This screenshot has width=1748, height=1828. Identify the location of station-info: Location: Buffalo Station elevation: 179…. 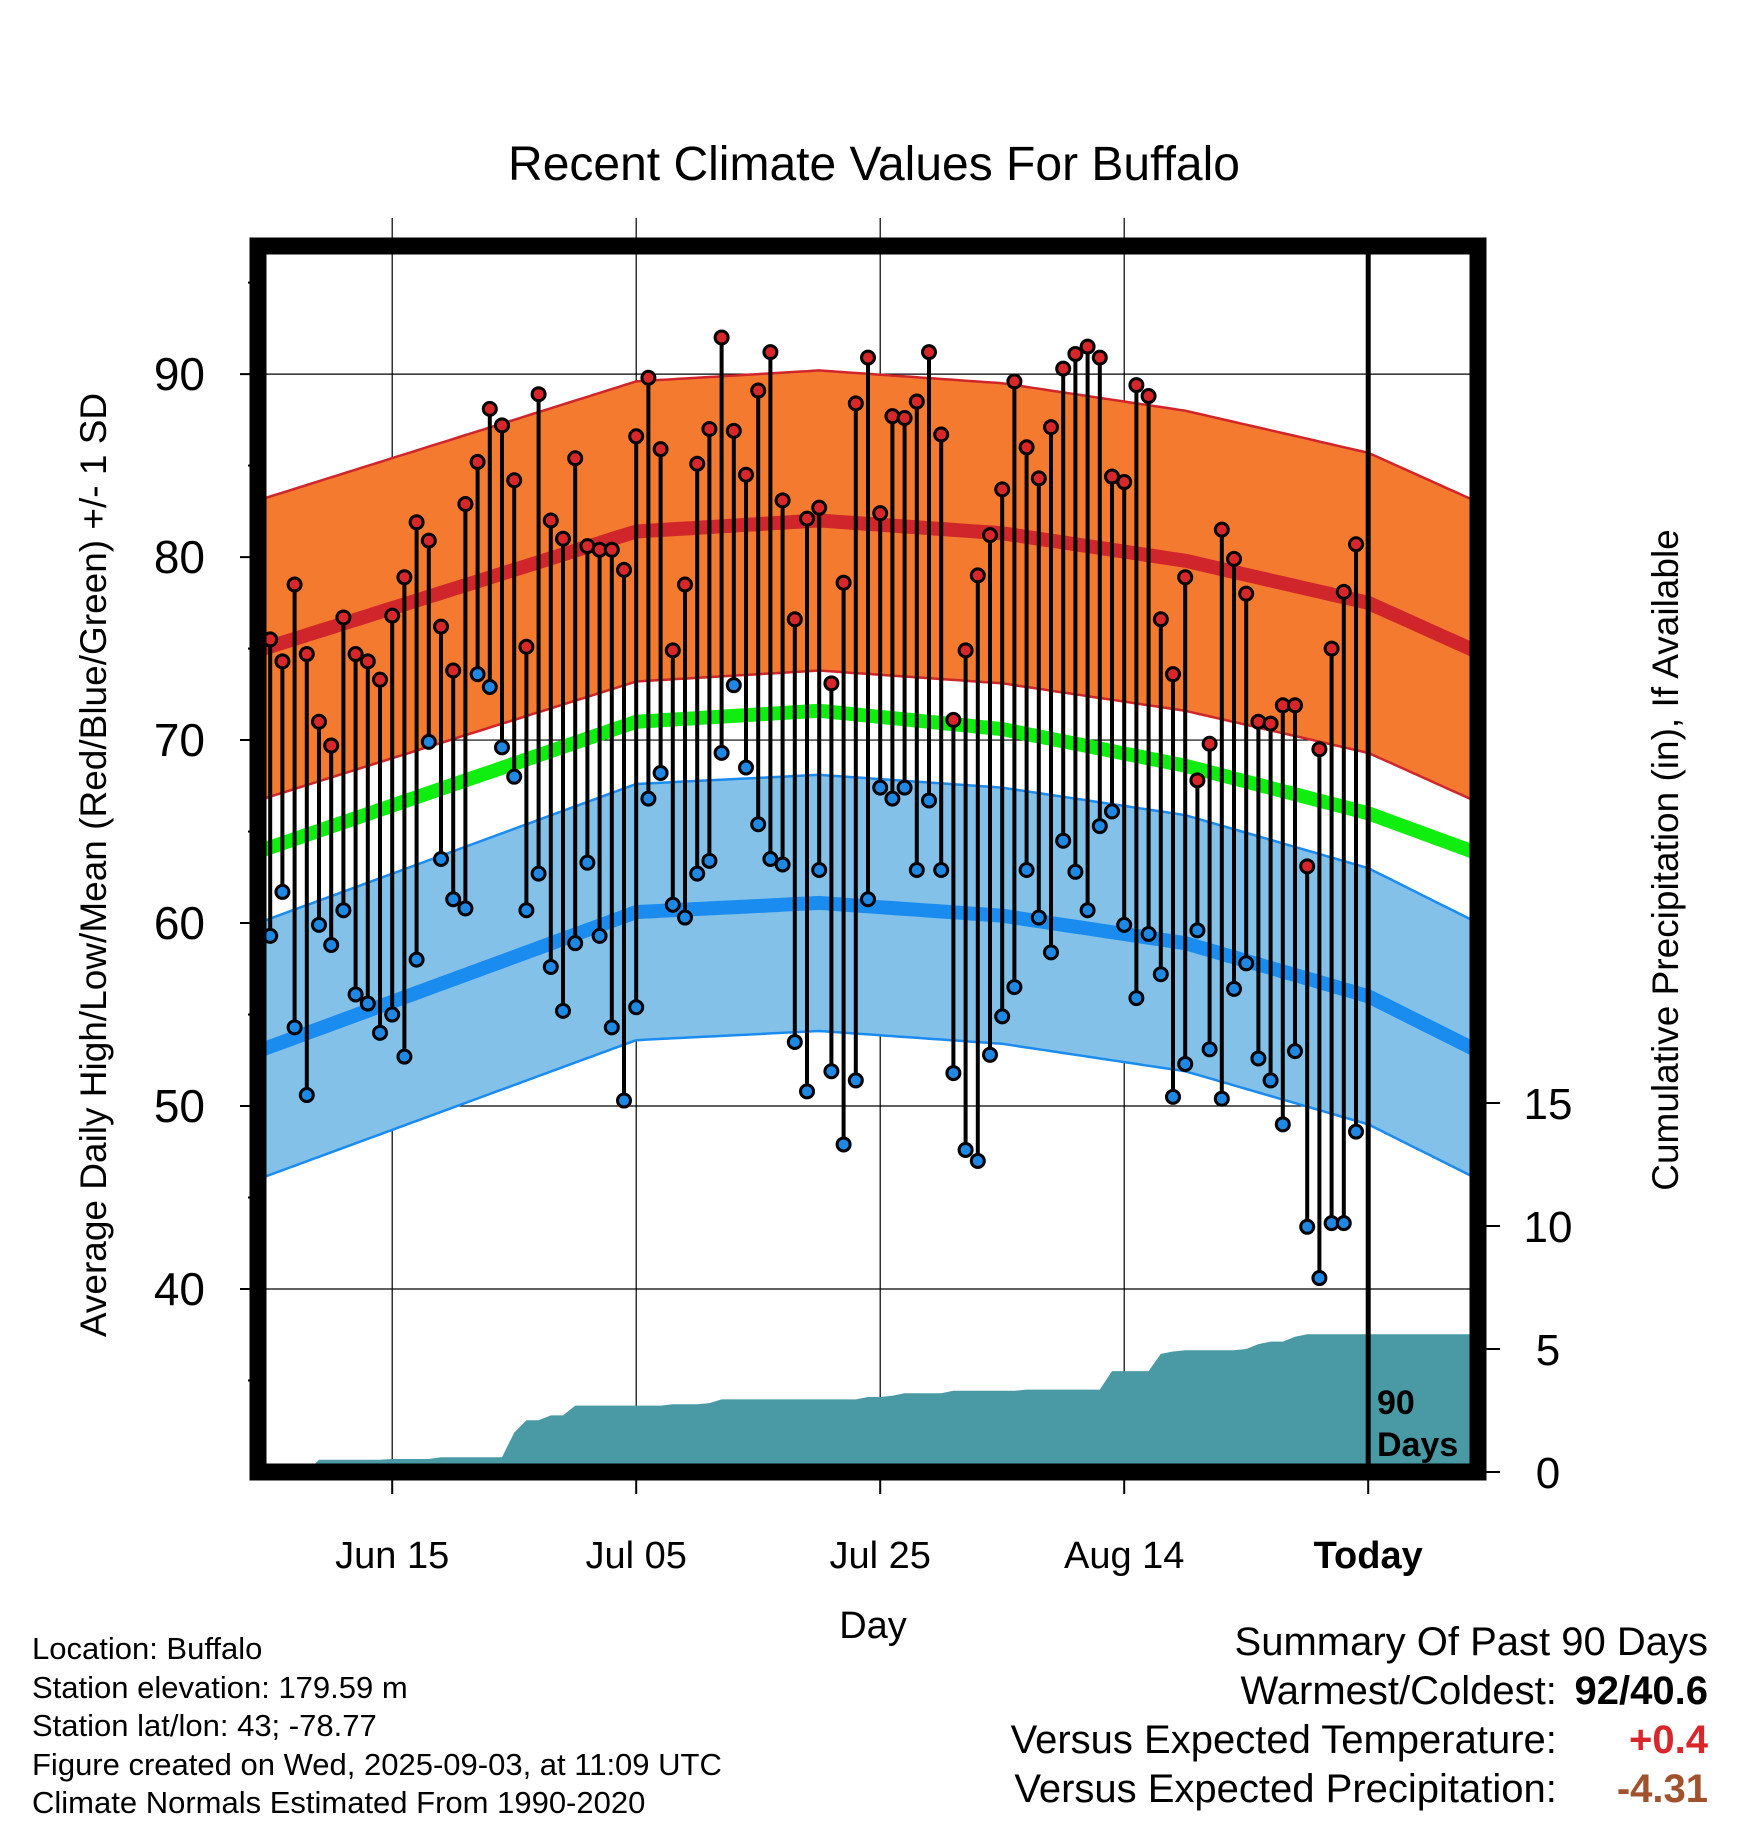
(377, 1726).